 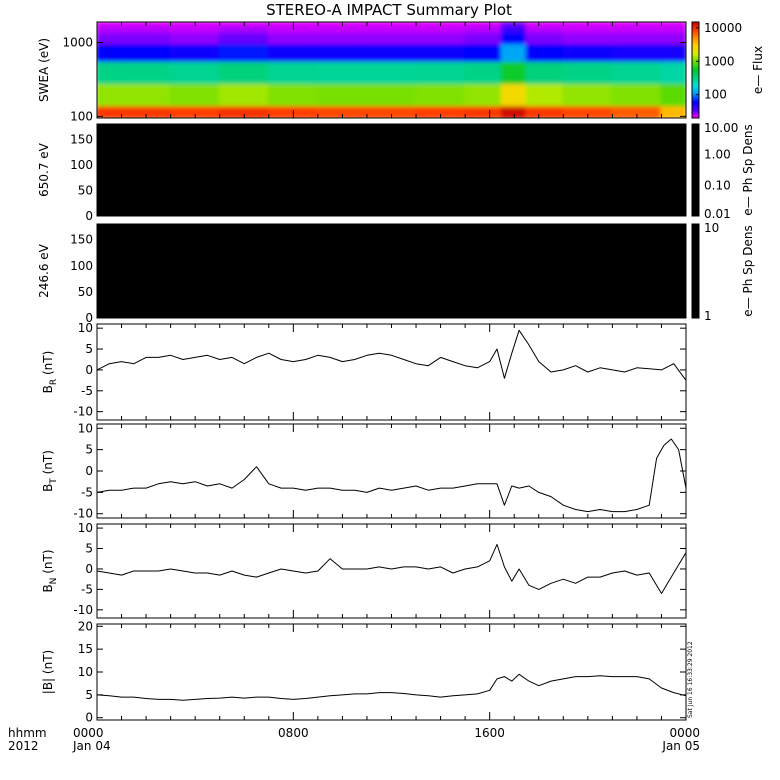 I want to click on bt-ytick-label: -5, so click(x=87, y=492).